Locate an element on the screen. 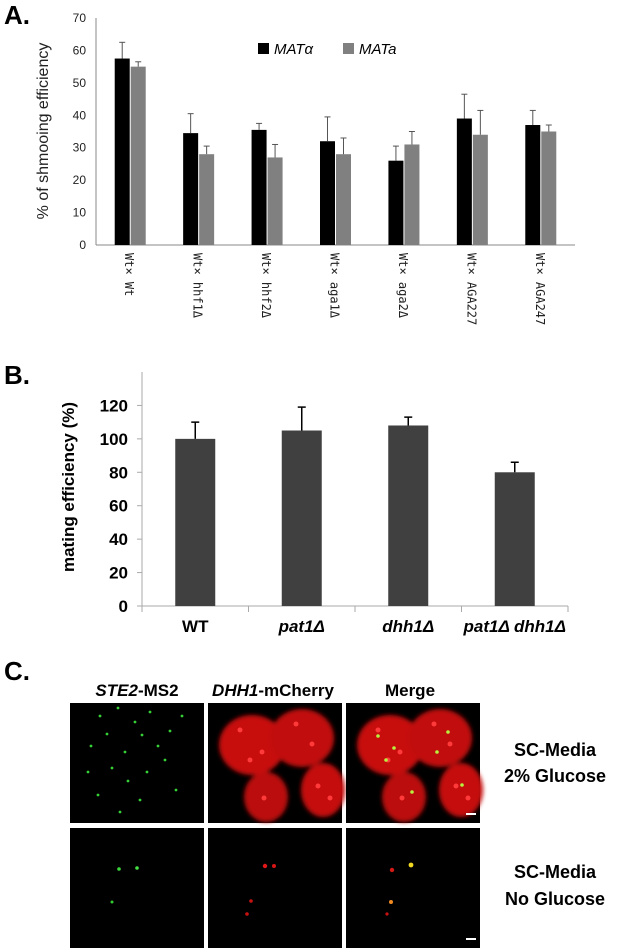  legend-swatch-mat-a is located at coordinates (348, 48).